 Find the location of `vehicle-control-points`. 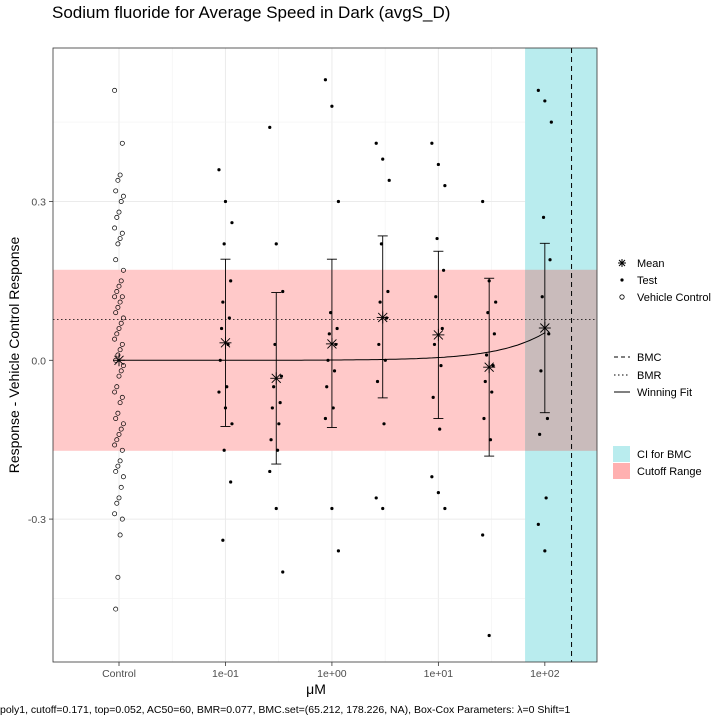

vehicle-control-points is located at coordinates (119, 349).